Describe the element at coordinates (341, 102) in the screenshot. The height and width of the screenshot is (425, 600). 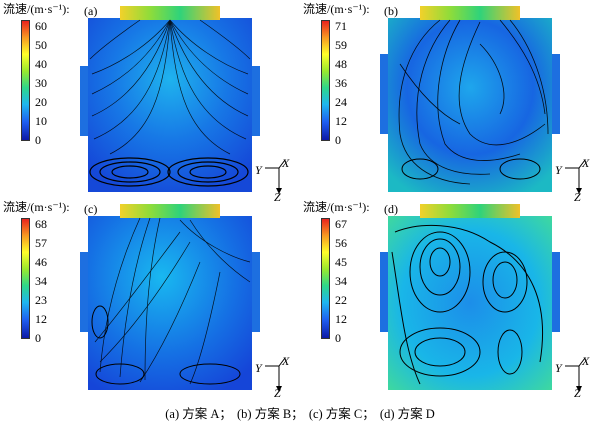
I see `tick-label: 24` at that location.